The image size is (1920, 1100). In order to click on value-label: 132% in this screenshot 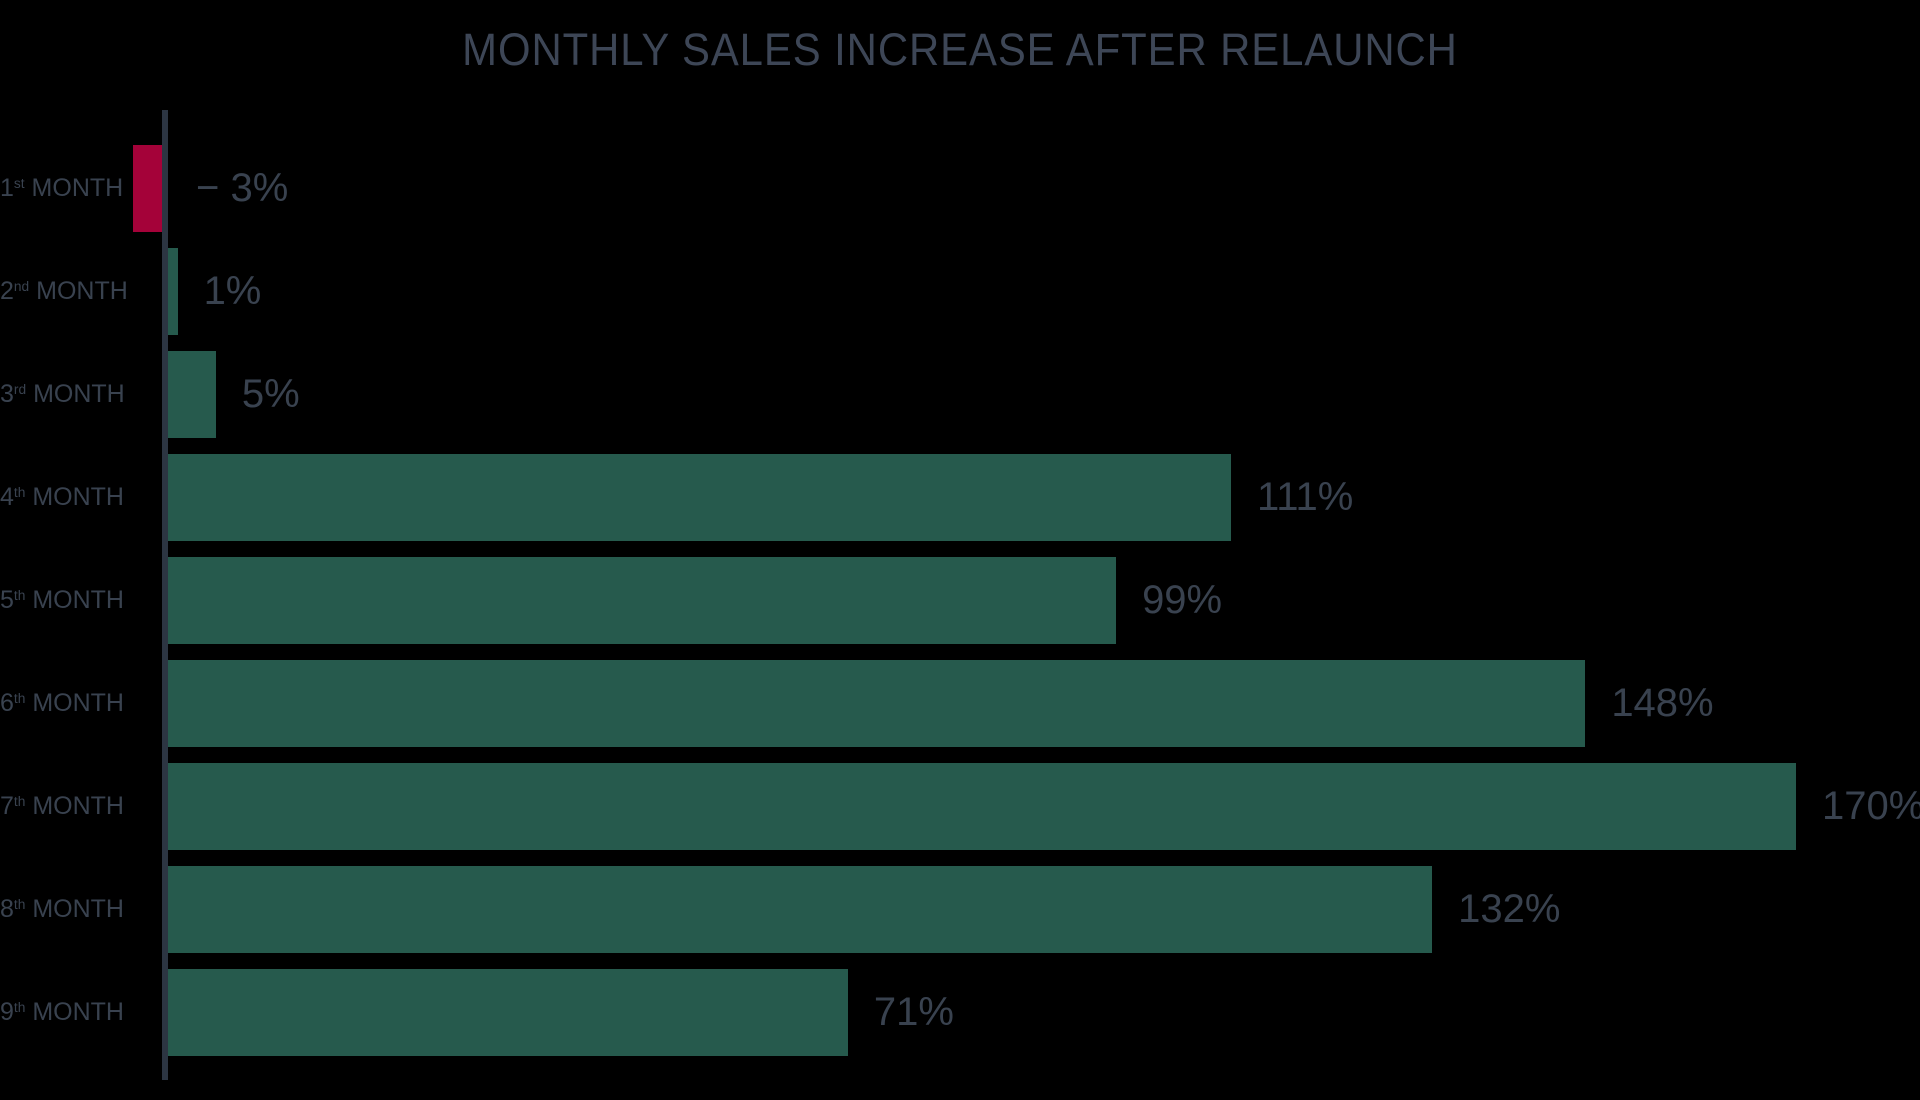, I will do `click(1509, 909)`.